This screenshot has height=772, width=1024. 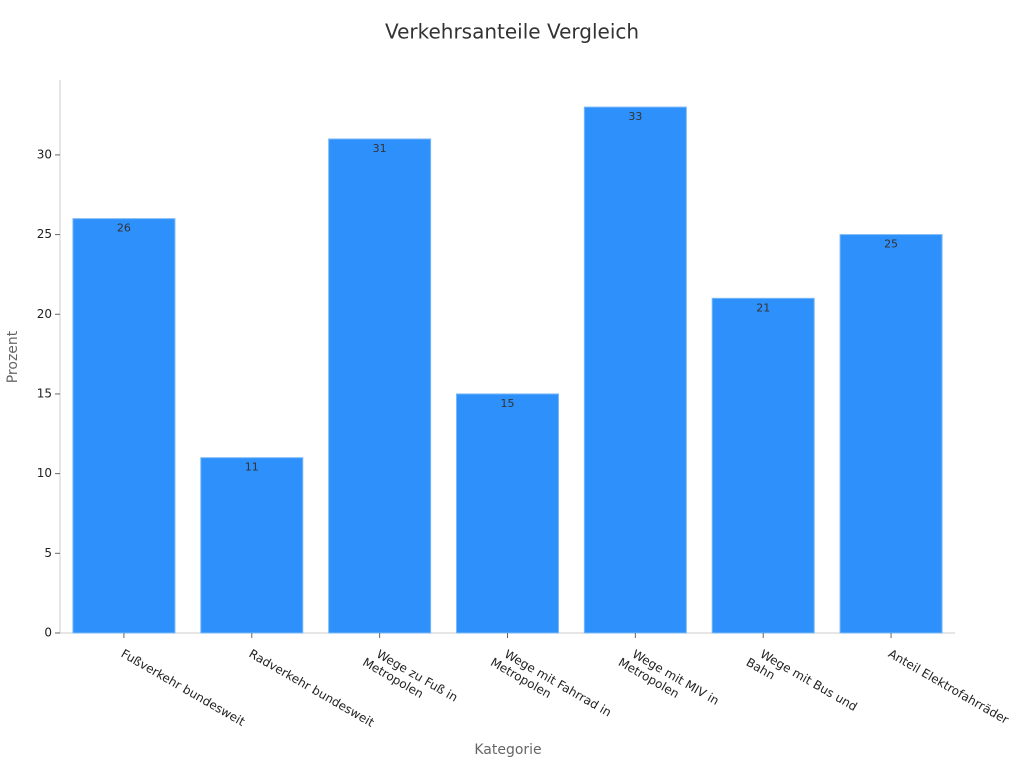 I want to click on x-tick-label: Radverkehr bundesweit, so click(x=312, y=688).